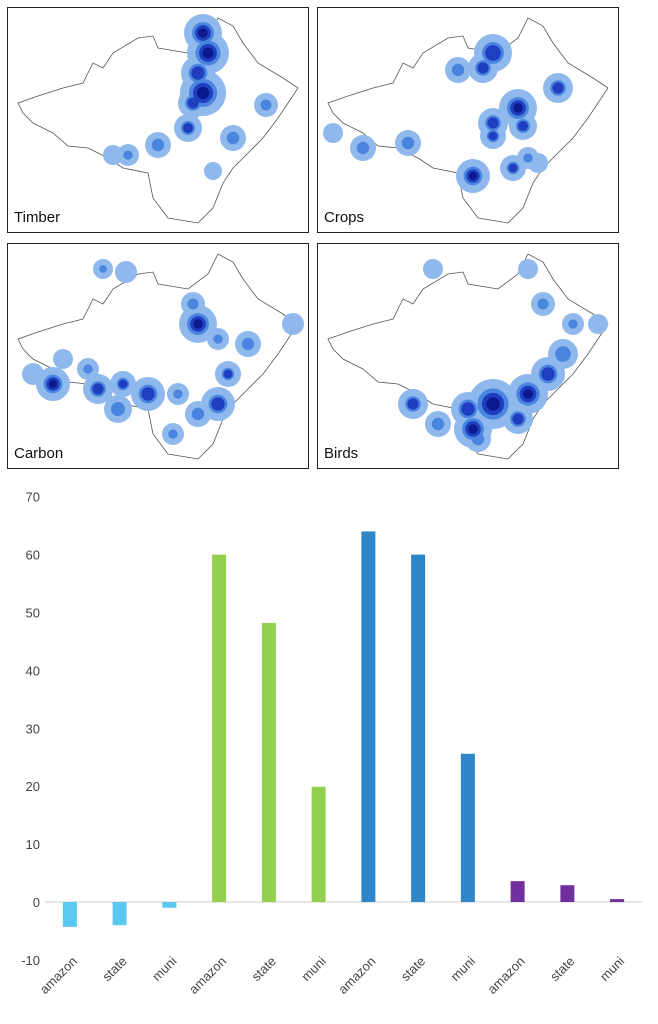 The image size is (658, 1024). I want to click on y-tick-label: 10, so click(33, 844).